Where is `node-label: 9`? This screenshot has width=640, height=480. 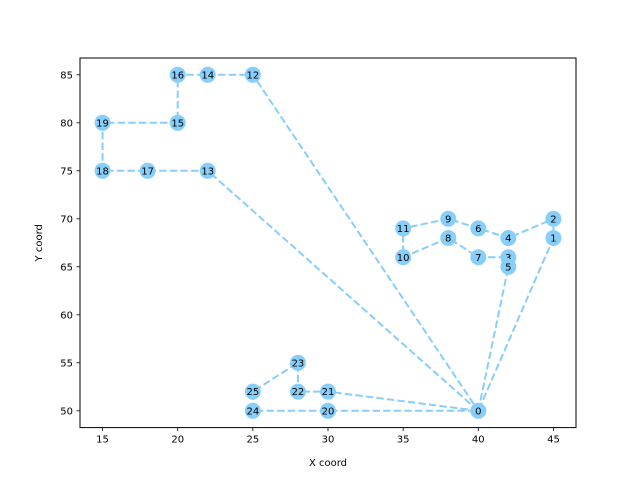 node-label: 9 is located at coordinates (448, 219).